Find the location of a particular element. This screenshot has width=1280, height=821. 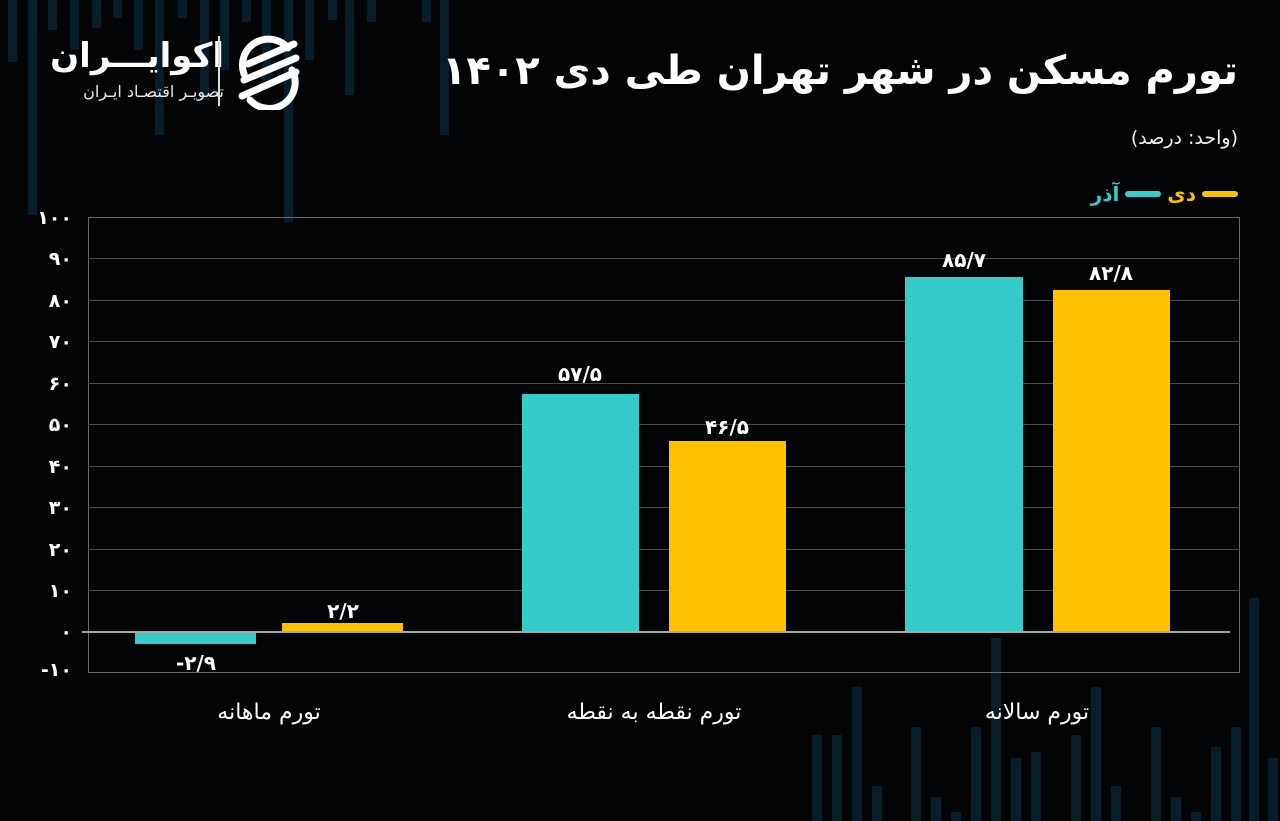

value-label-point-to-point-azar: ۵۷/۵ is located at coordinates (580, 374).